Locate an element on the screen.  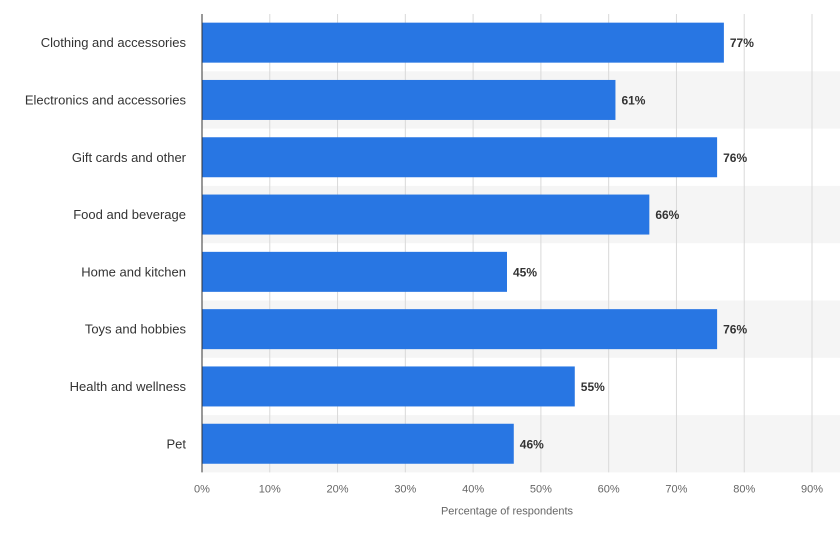
x-axis-title: Percentage of respondents is located at coordinates (507, 511).